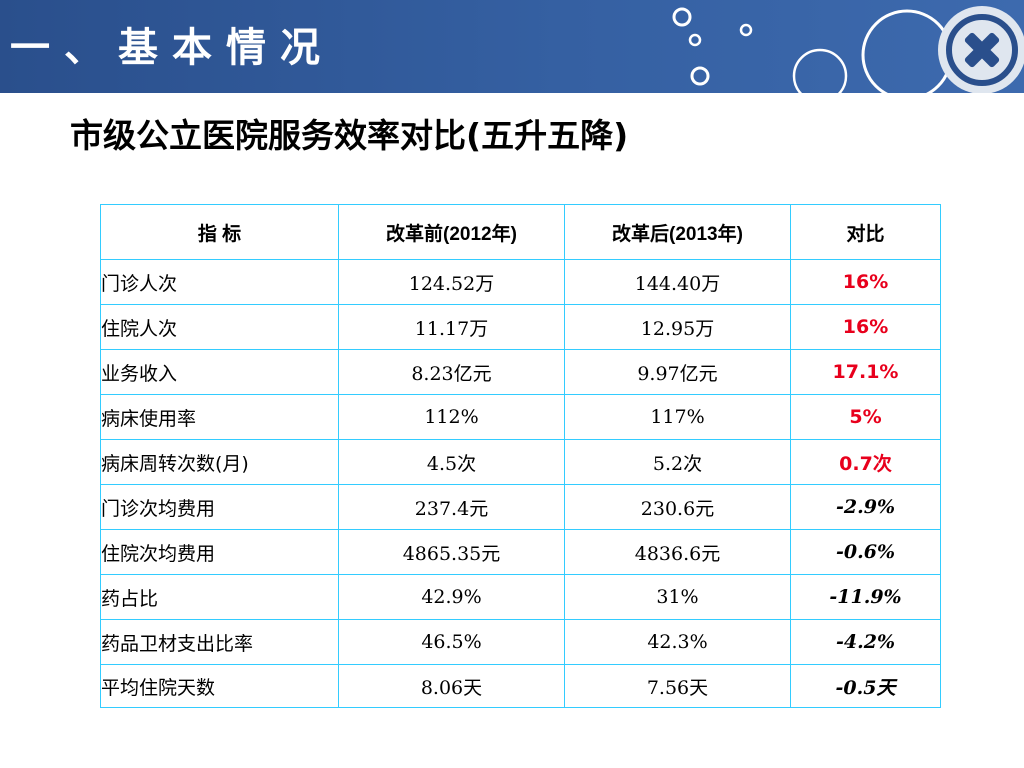 Image resolution: width=1024 pixels, height=768 pixels. What do you see at coordinates (172, 47) in the screenshot?
I see `section-heading: 一、基本情况` at bounding box center [172, 47].